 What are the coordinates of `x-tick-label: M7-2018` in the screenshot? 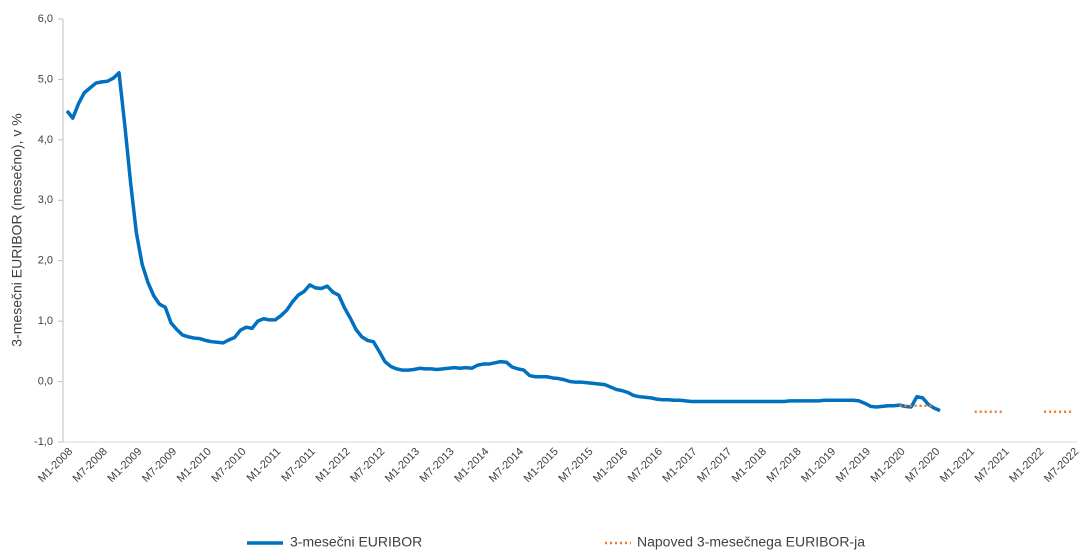 It's located at (783, 465).